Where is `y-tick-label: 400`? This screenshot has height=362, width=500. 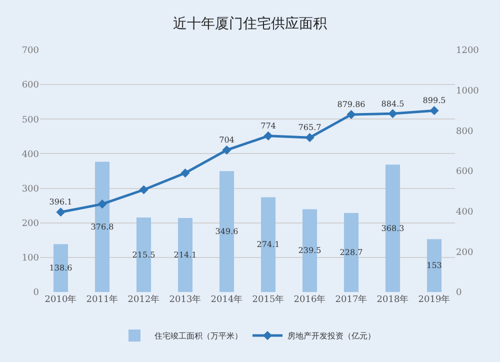 y-tick-label: 400 is located at coordinates (31, 155).